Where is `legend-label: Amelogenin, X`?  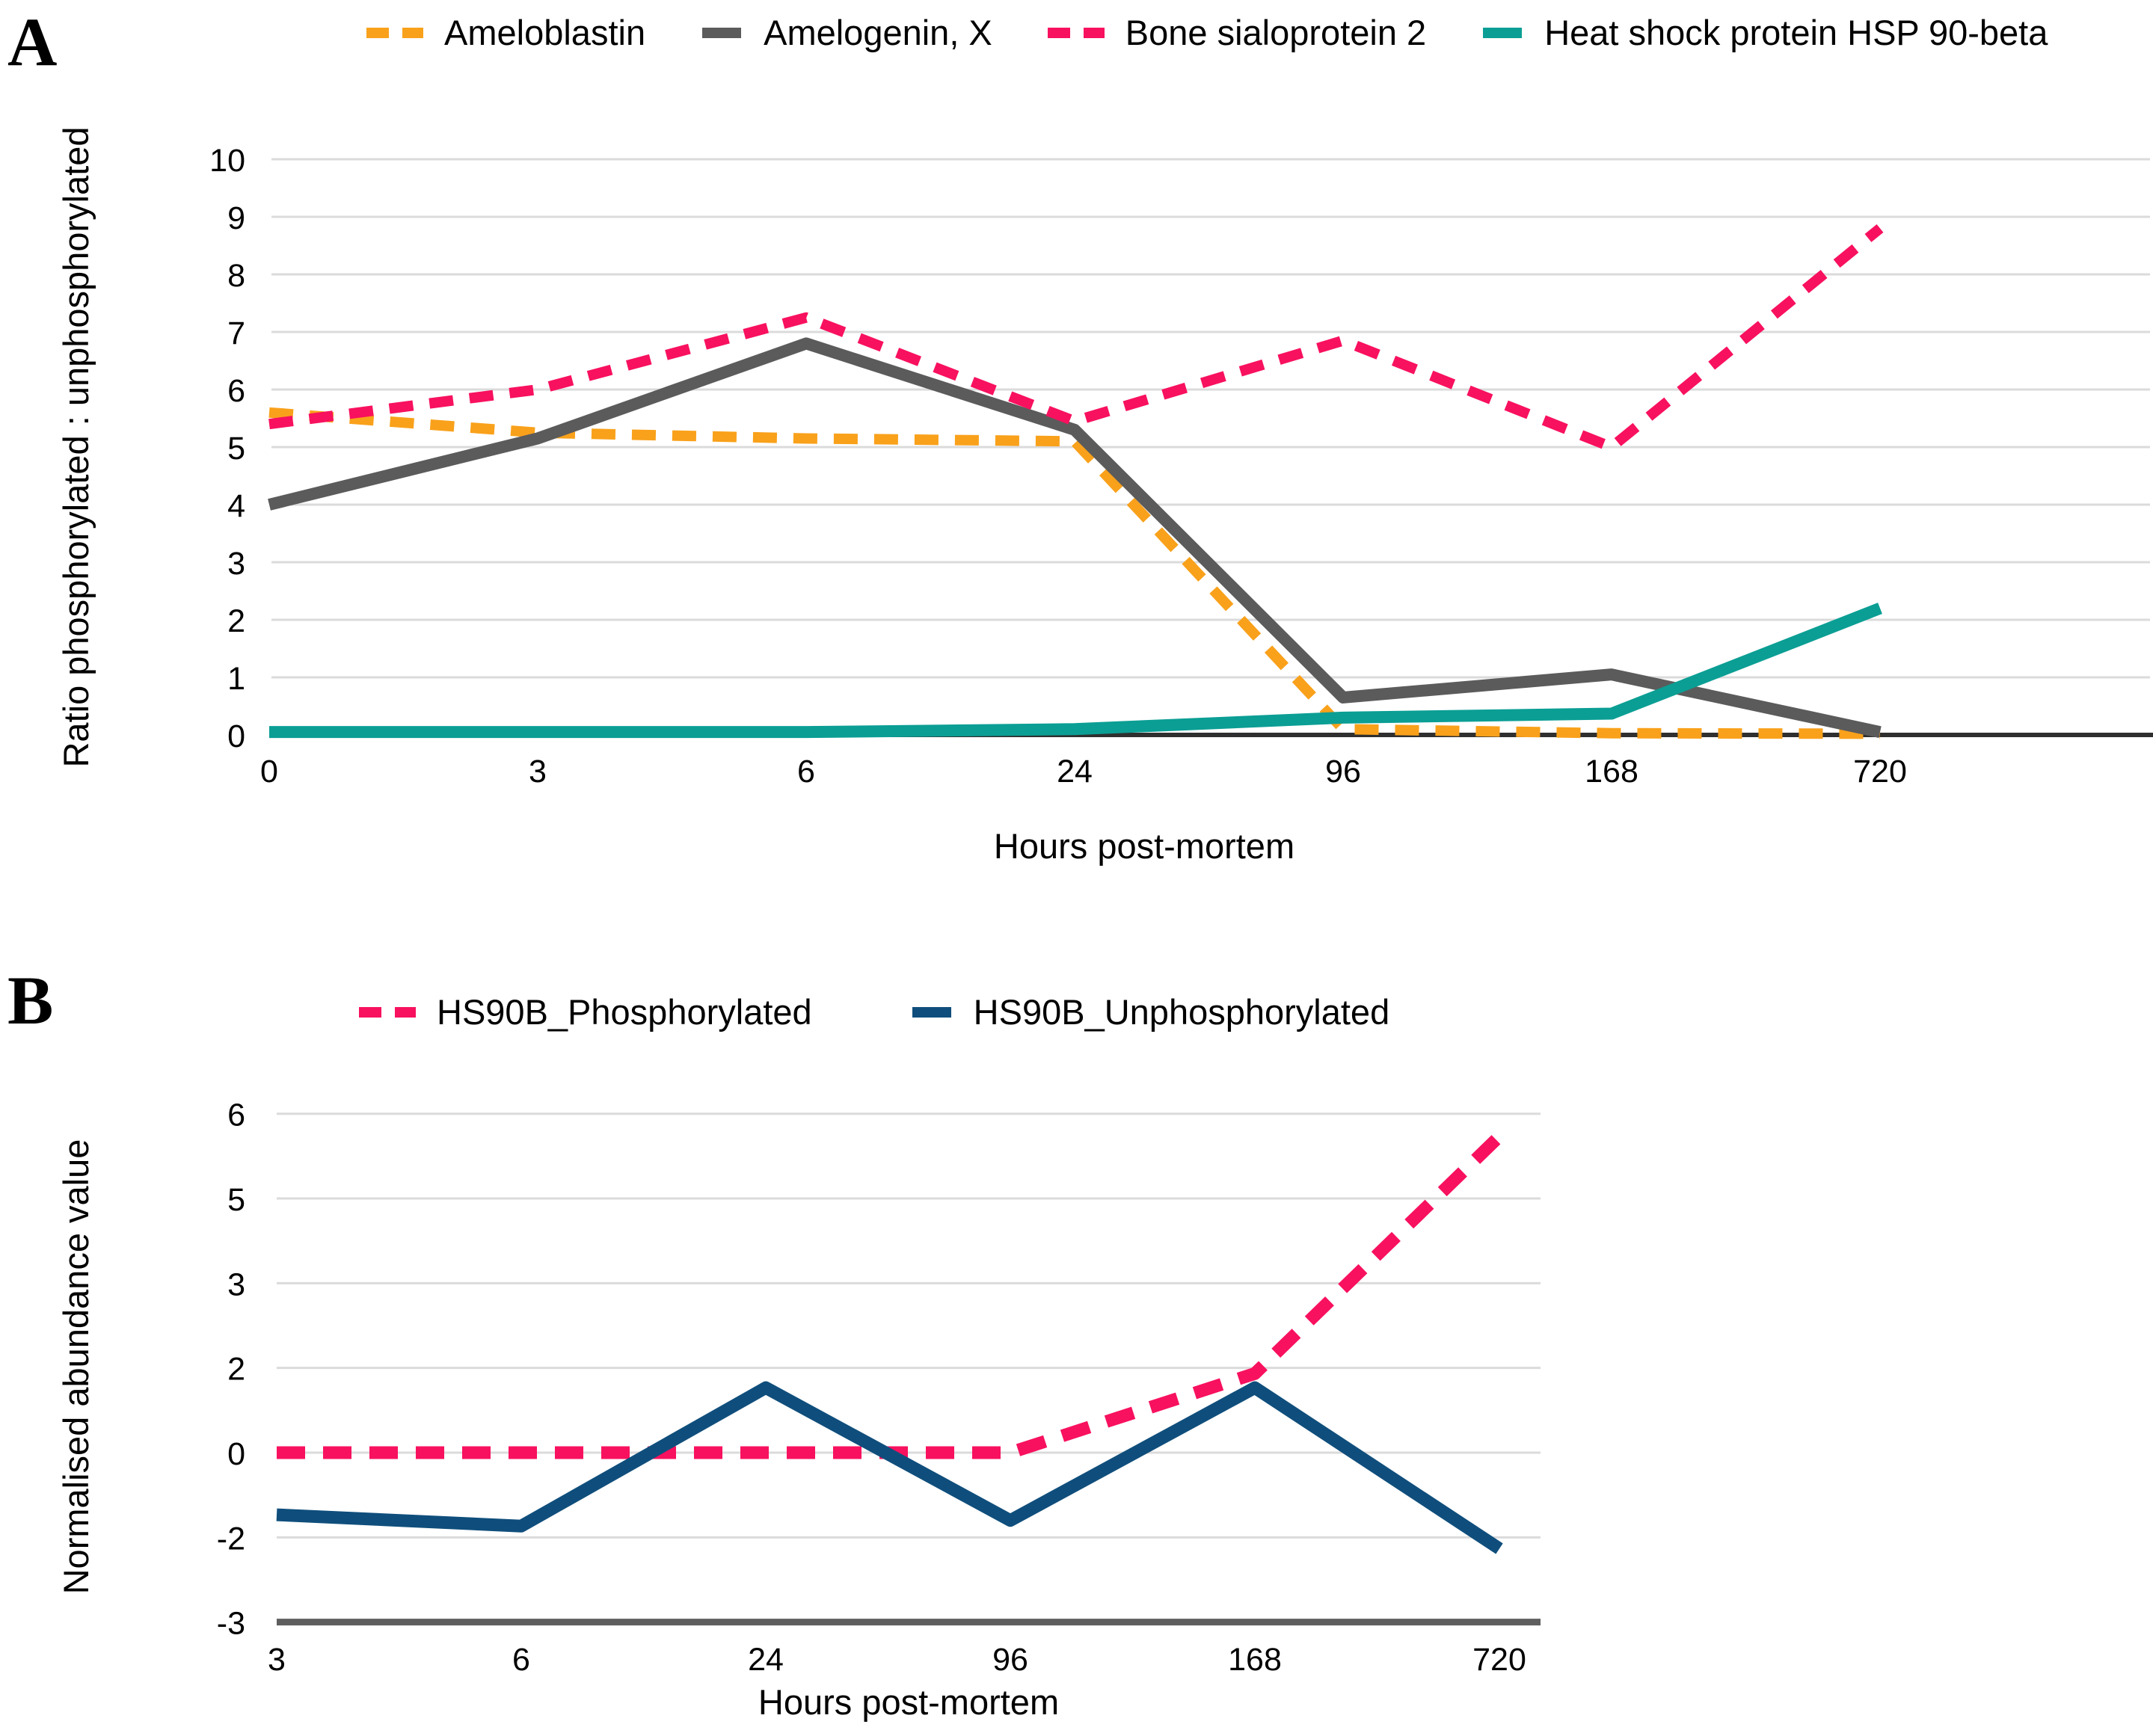 legend-label: Amelogenin, X is located at coordinates (878, 32).